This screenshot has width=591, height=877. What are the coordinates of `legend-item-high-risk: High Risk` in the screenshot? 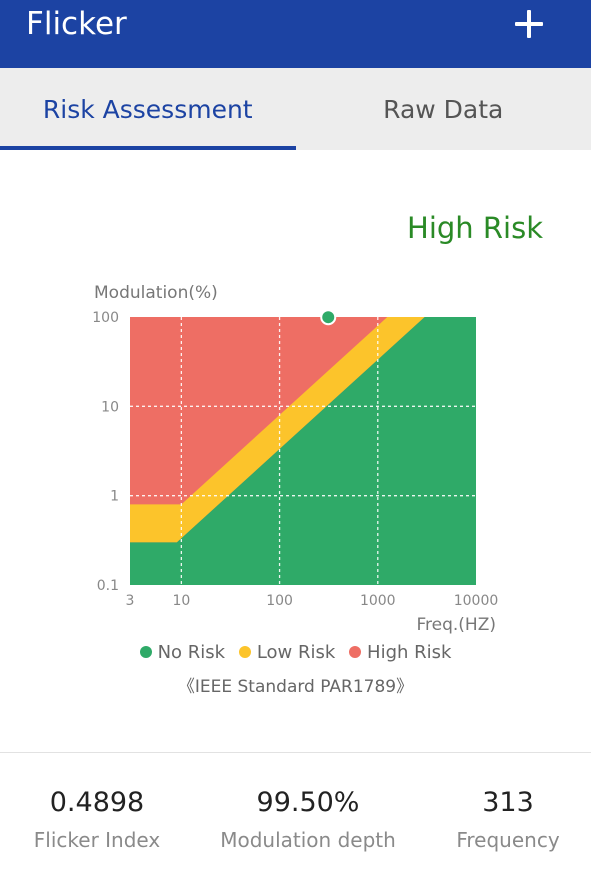 It's located at (400, 652).